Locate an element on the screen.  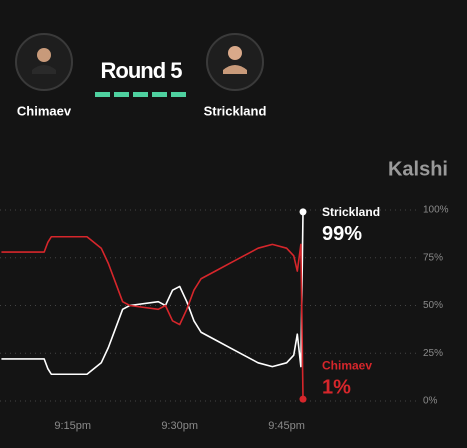
y-tick-label: 25% is located at coordinates (433, 353).